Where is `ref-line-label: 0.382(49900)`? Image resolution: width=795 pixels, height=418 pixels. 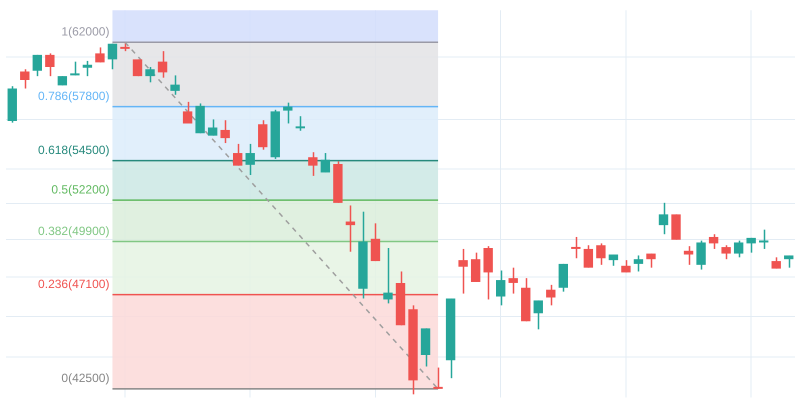 ref-line-label: 0.382(49900) is located at coordinates (74, 231).